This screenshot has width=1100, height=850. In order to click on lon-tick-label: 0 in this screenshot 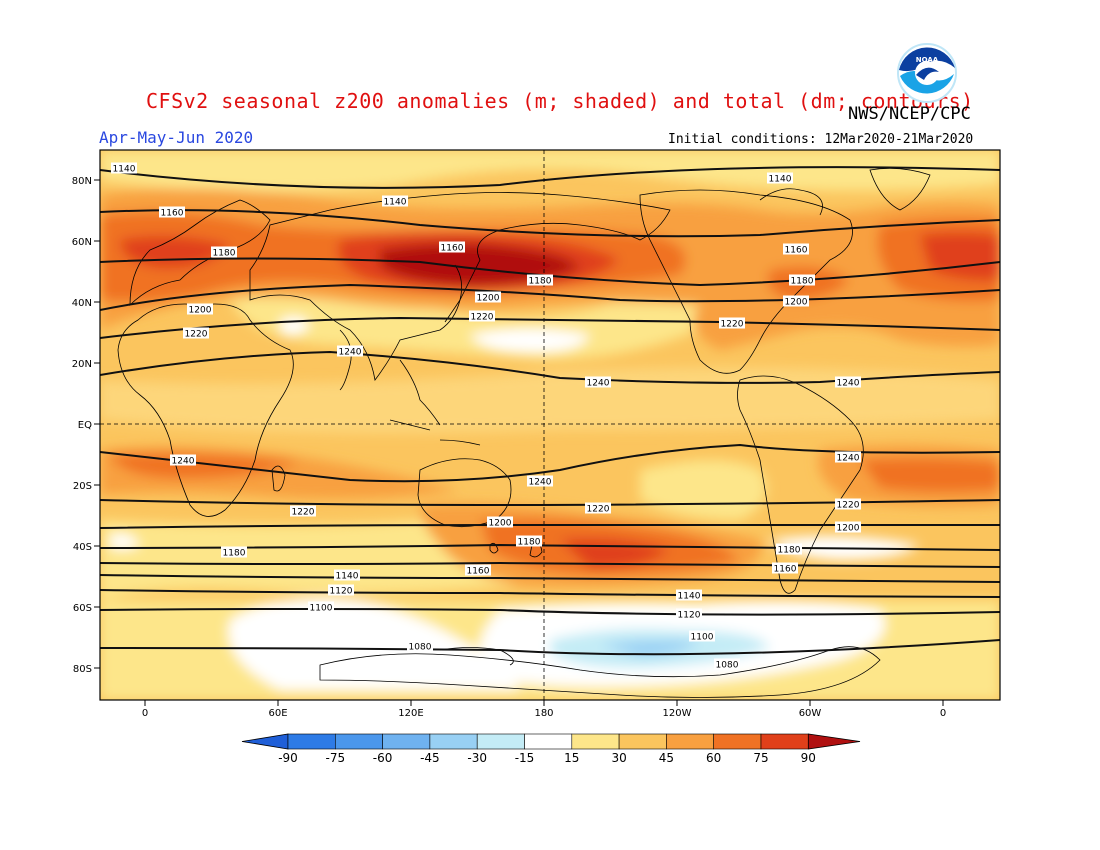, I will do `click(145, 713)`.